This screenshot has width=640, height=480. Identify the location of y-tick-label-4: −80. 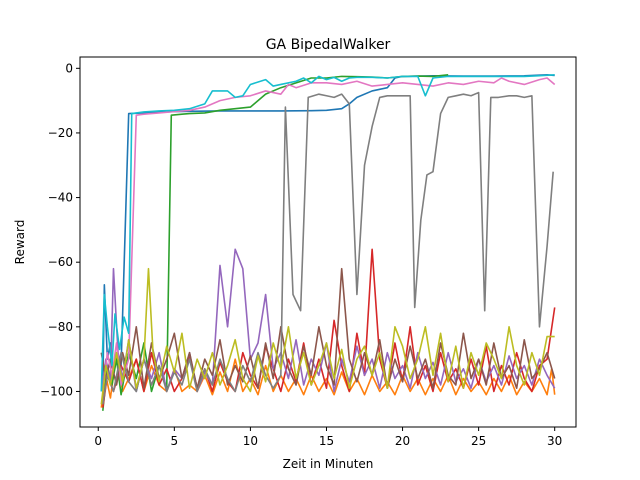
(60, 327).